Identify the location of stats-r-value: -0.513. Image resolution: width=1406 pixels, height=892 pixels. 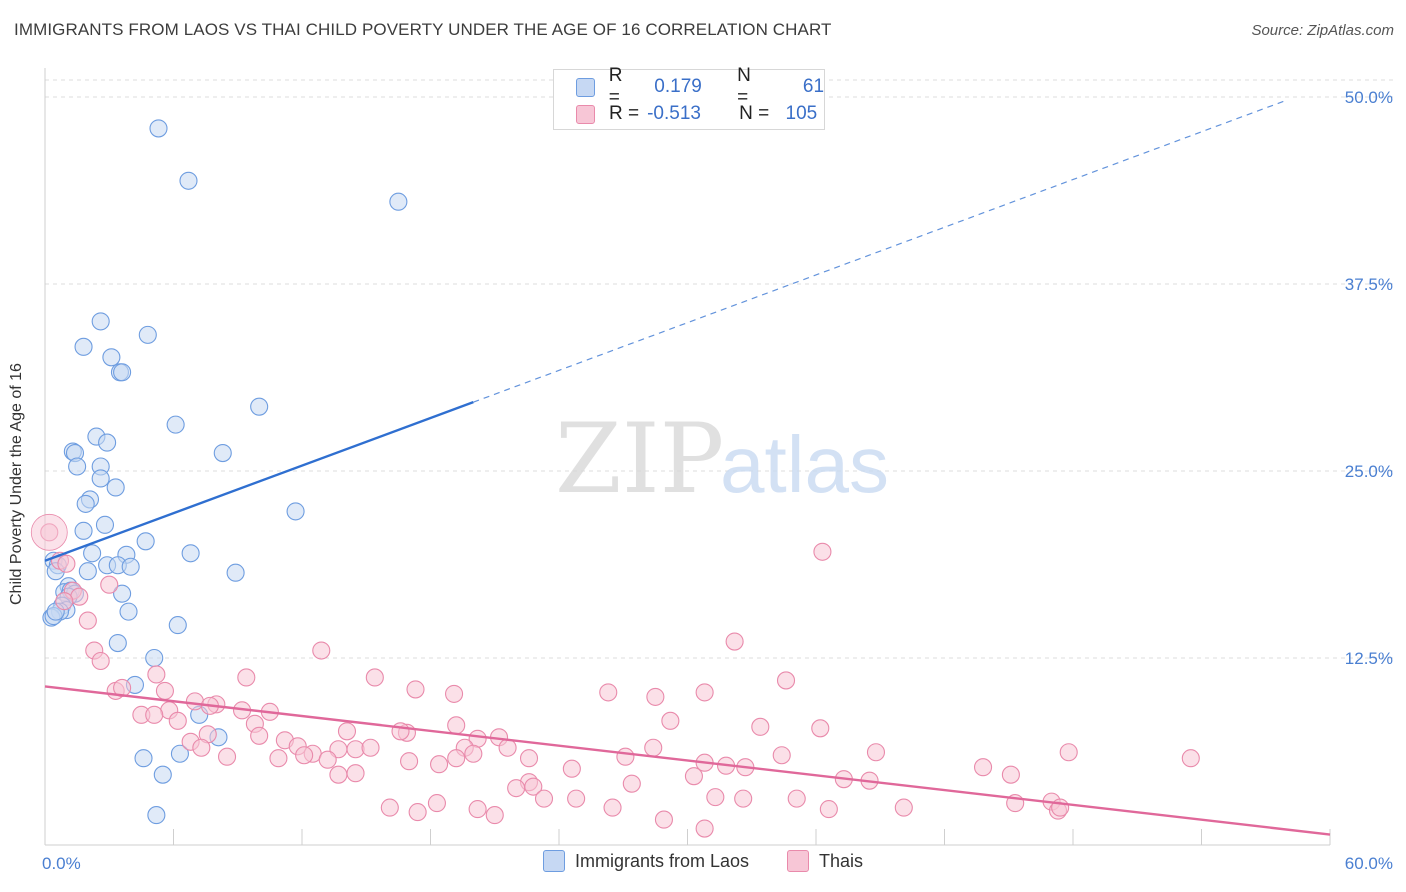
(674, 113).